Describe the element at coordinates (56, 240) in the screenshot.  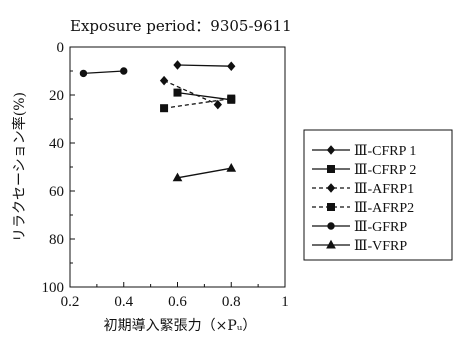
I see `y-tick-label: 80` at that location.